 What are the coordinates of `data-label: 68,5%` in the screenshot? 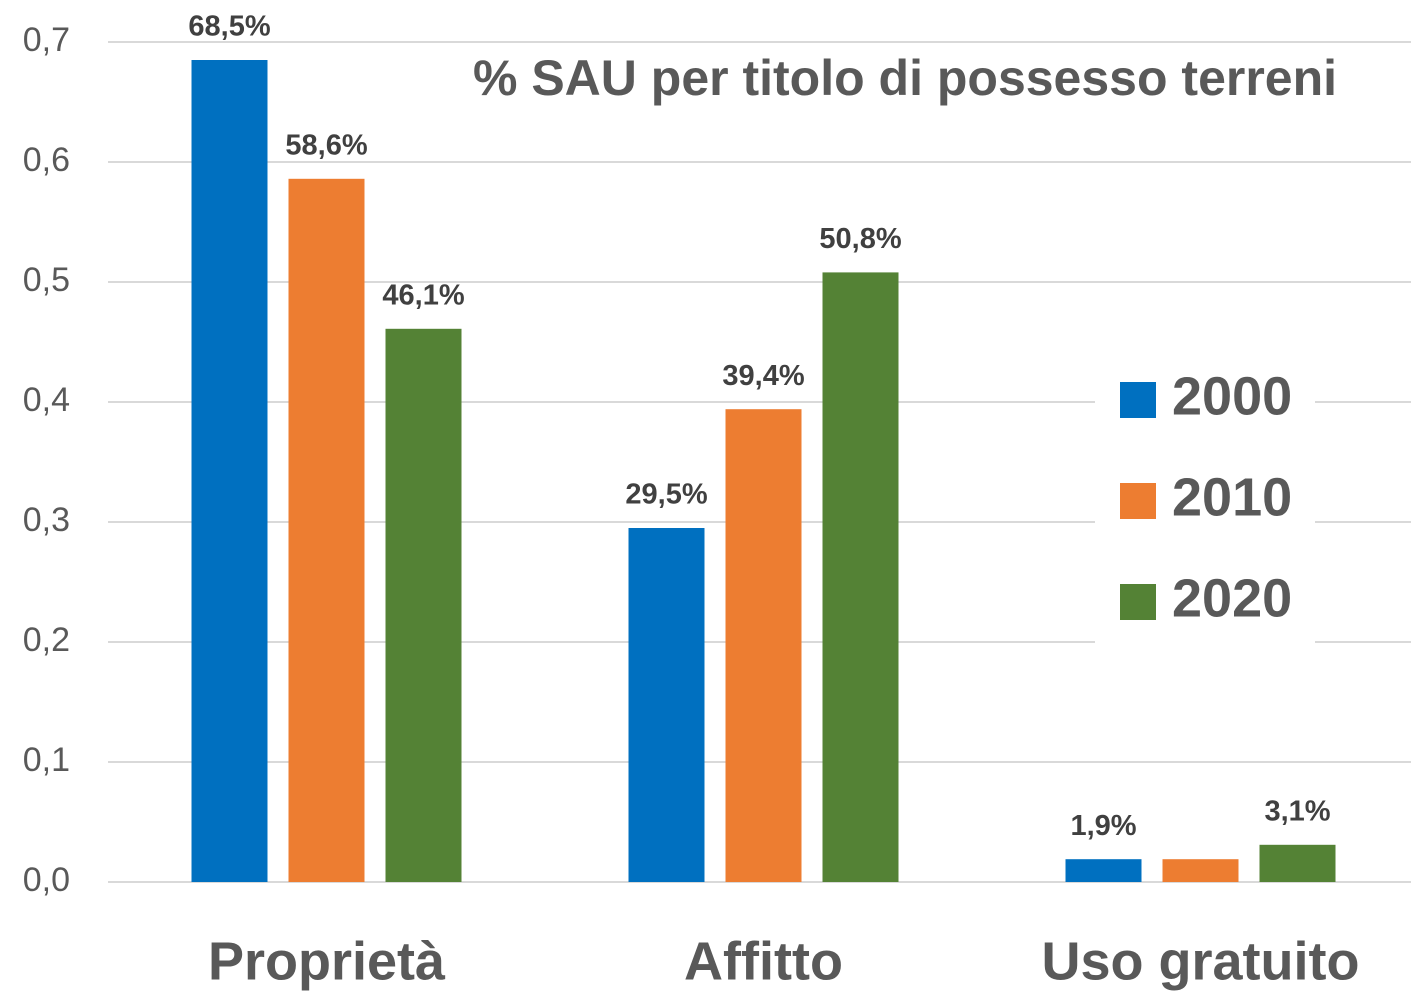 It's located at (229, 27).